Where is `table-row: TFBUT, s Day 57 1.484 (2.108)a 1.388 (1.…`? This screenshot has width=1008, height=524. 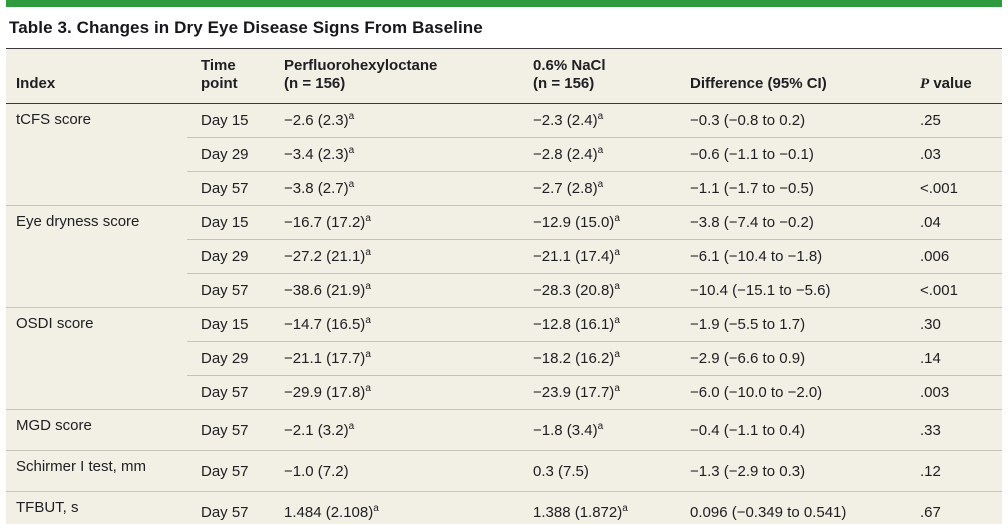 table-row: TFBUT, s Day 57 1.484 (2.108)a 1.388 (1.… is located at coordinates (504, 507).